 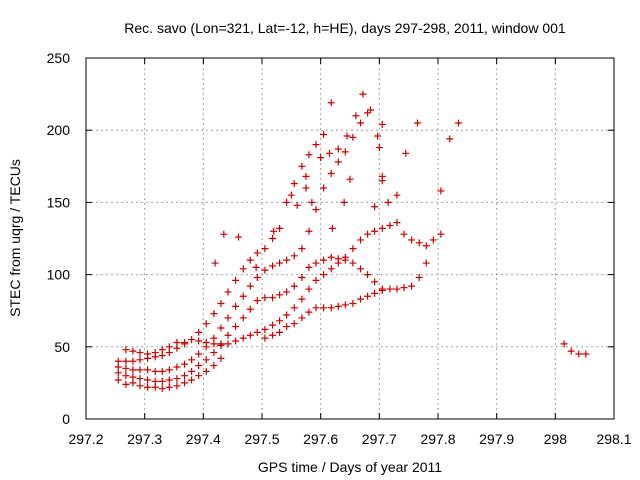 What do you see at coordinates (350, 467) in the screenshot?
I see `x-axis-label: GPS time / Days of year 2011` at bounding box center [350, 467].